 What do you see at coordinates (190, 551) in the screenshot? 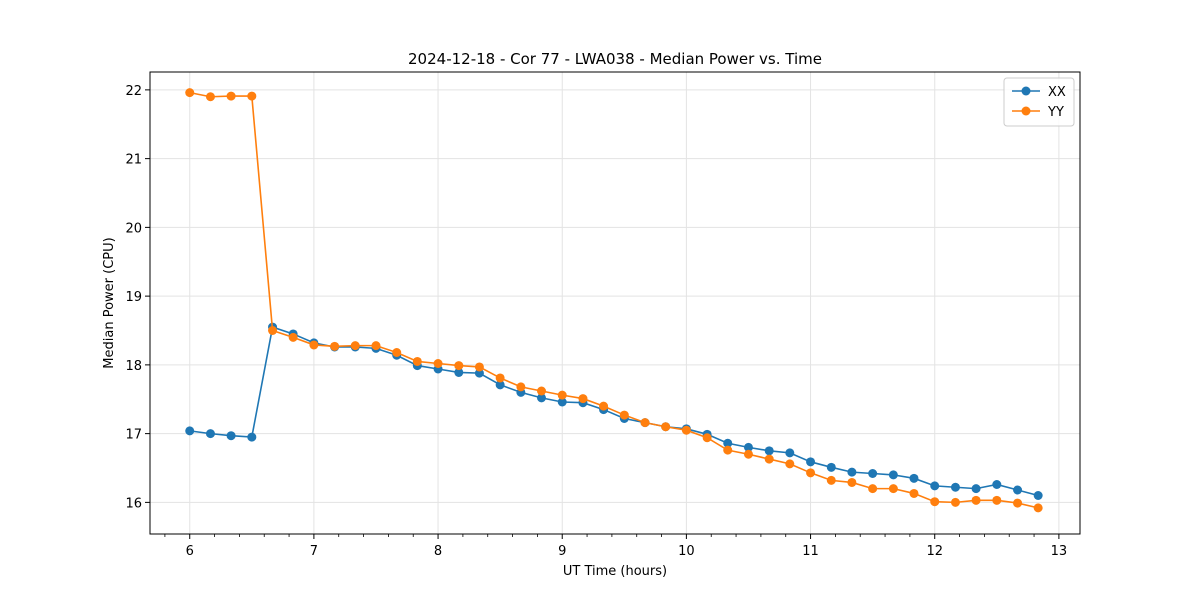
I see `x-tick-label: 6` at bounding box center [190, 551].